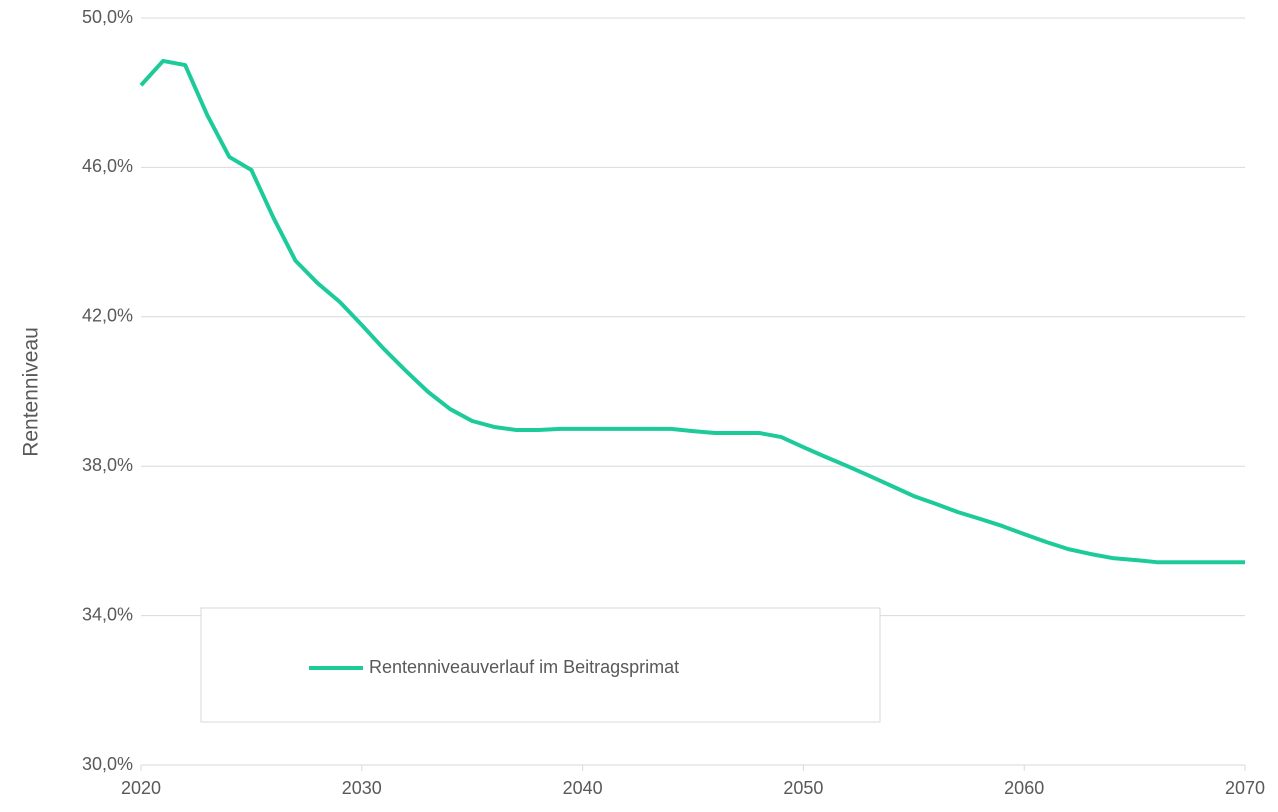 This screenshot has height=812, width=1278. What do you see at coordinates (362, 788) in the screenshot?
I see `x-tick-label: 2030` at bounding box center [362, 788].